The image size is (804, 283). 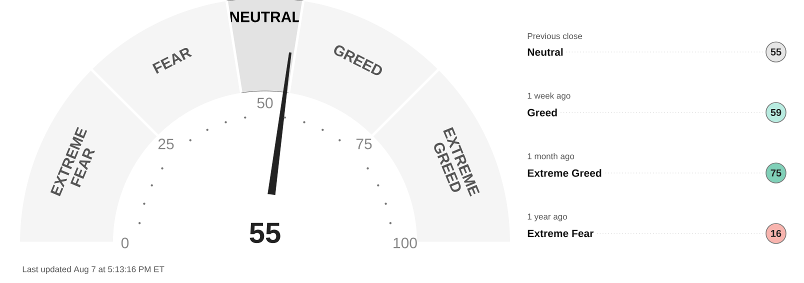 I want to click on data-label: 16, so click(x=776, y=234).